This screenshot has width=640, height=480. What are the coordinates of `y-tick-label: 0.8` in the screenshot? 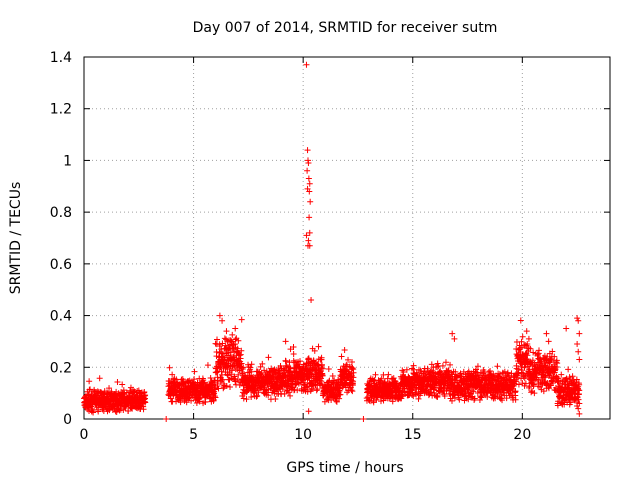 It's located at (61, 213).